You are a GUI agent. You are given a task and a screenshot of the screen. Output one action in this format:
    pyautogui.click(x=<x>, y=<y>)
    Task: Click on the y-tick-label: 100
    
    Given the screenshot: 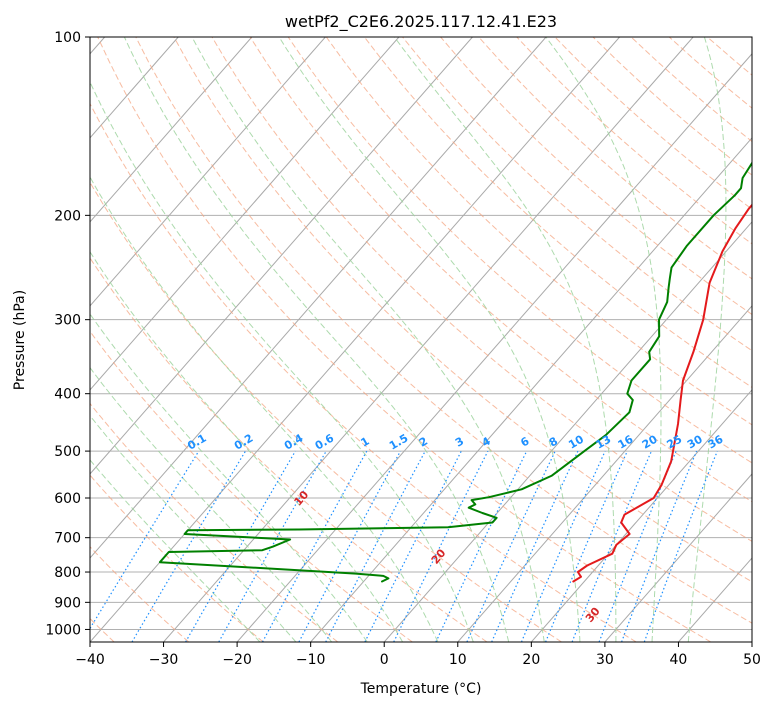 What is the action you would take?
    pyautogui.click(x=67, y=38)
    